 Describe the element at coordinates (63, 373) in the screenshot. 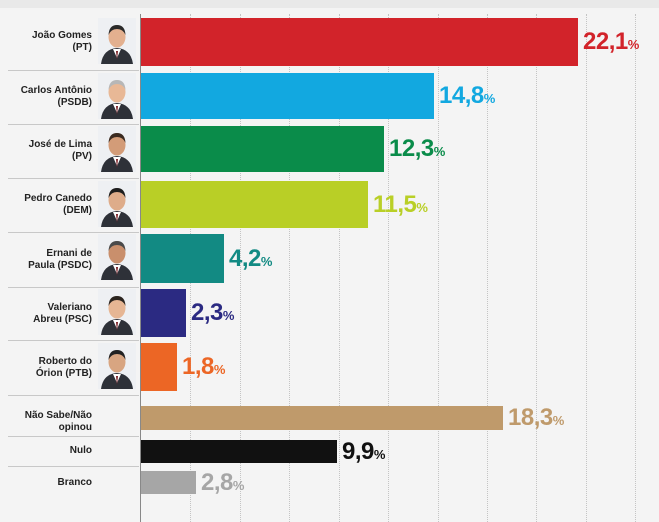

I see `category-label-line: Órion (PTB)` at that location.